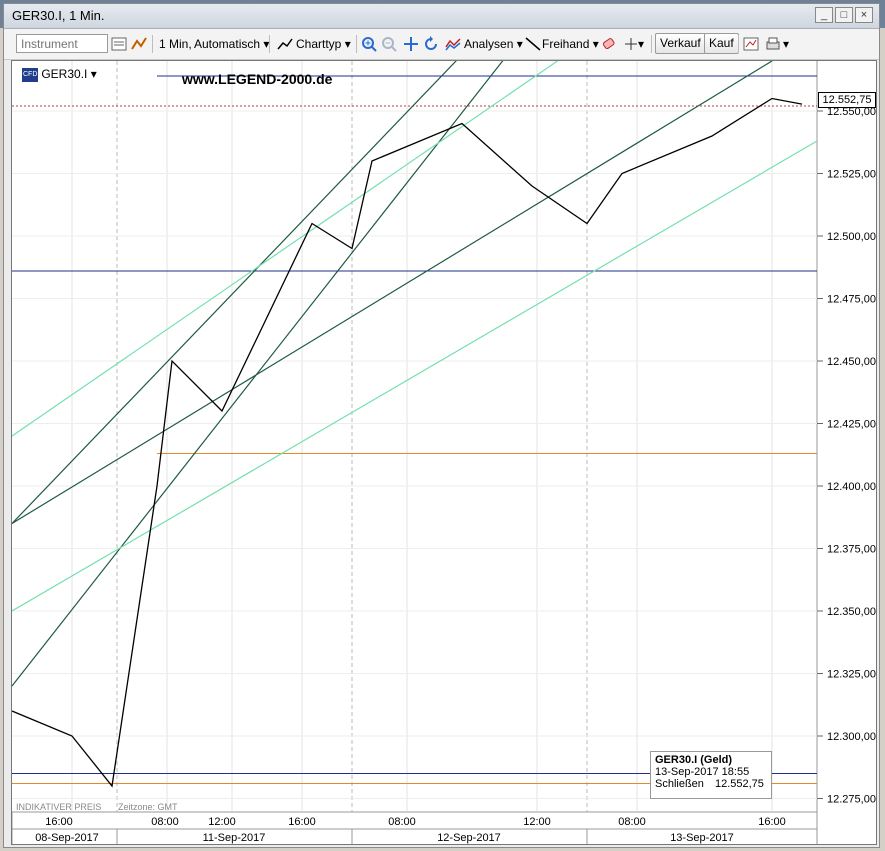 The width and height of the screenshot is (885, 851). I want to click on indicator-icon, so click(139, 44).